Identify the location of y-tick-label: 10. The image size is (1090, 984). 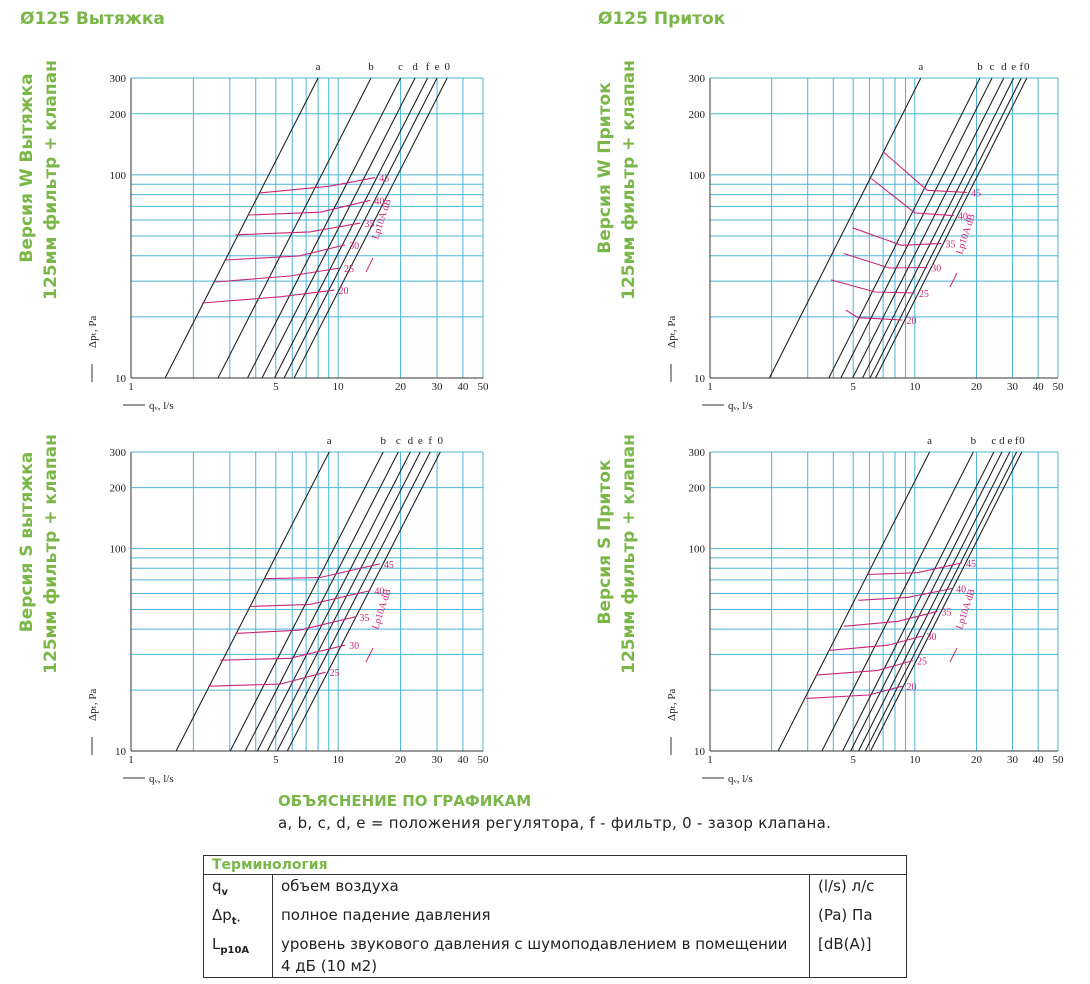
(121, 752).